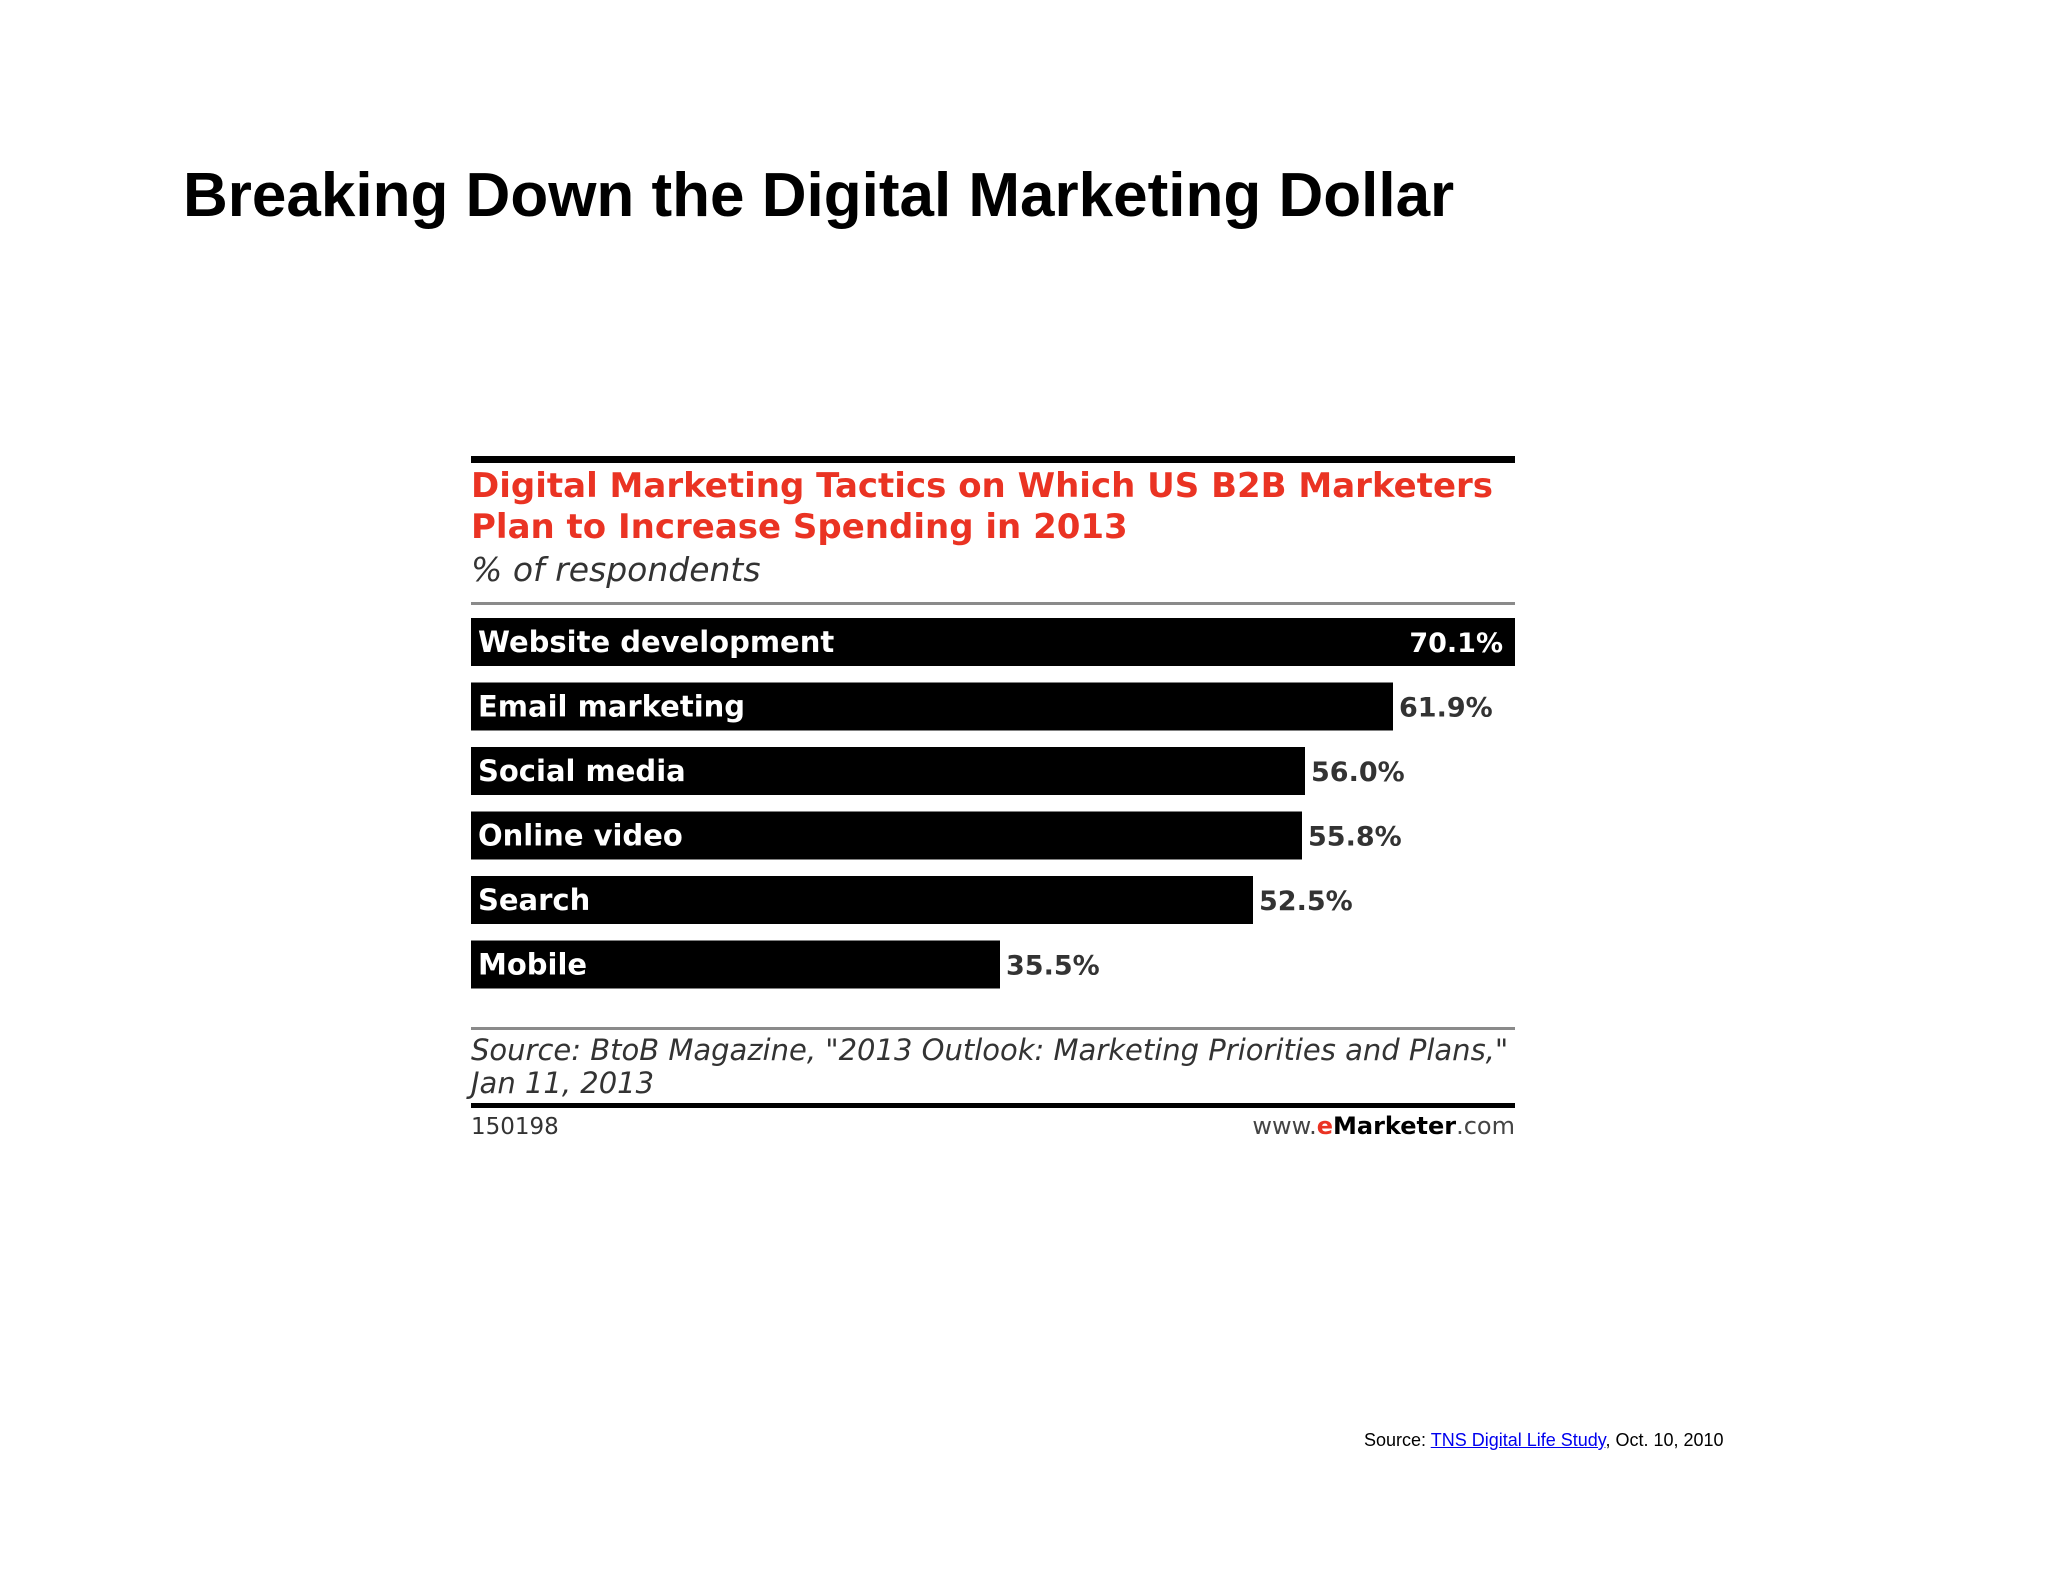 This screenshot has width=2048, height=1582. I want to click on brand-suffix: .com, so click(1485, 1126).